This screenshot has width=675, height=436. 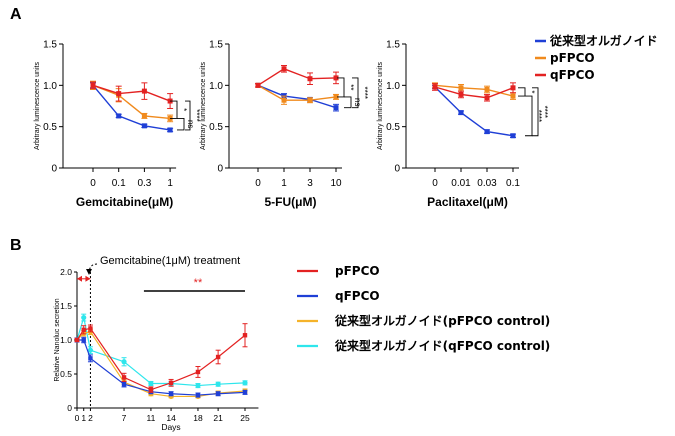 I want to click on legend-a-item: 従来型オルガノイド, so click(x=596, y=40).